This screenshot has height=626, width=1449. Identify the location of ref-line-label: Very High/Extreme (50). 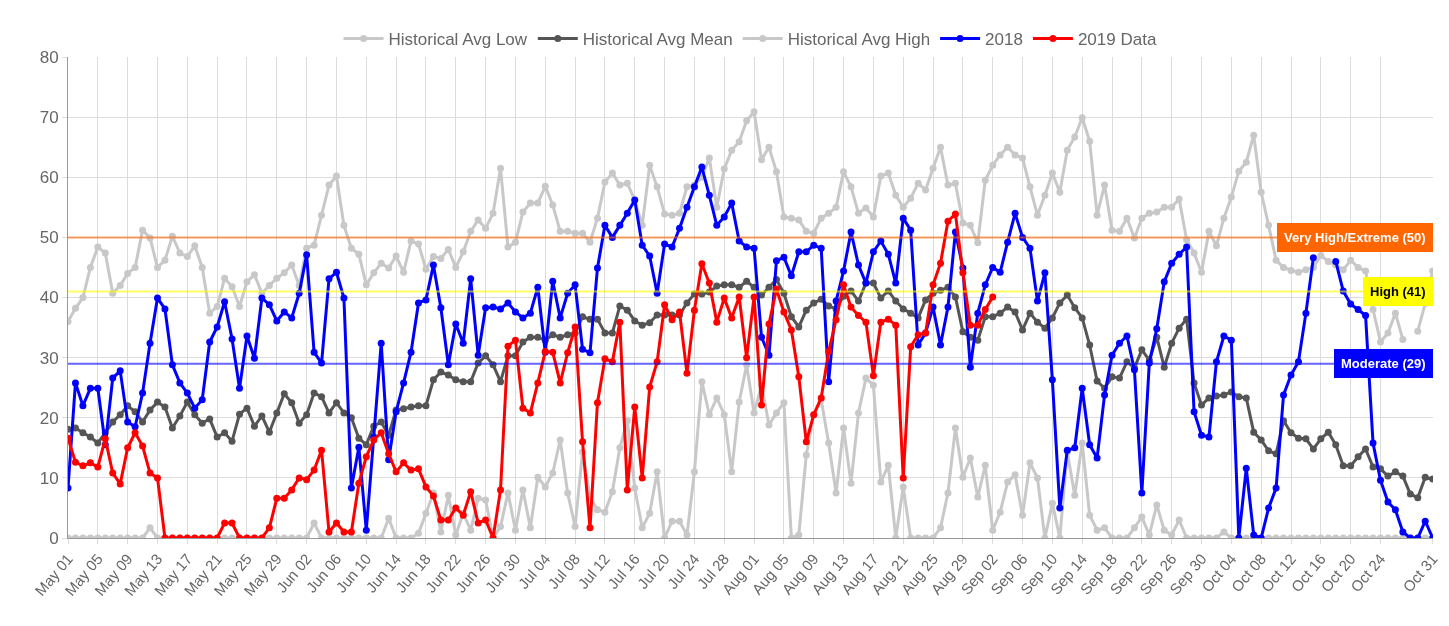
(1355, 237).